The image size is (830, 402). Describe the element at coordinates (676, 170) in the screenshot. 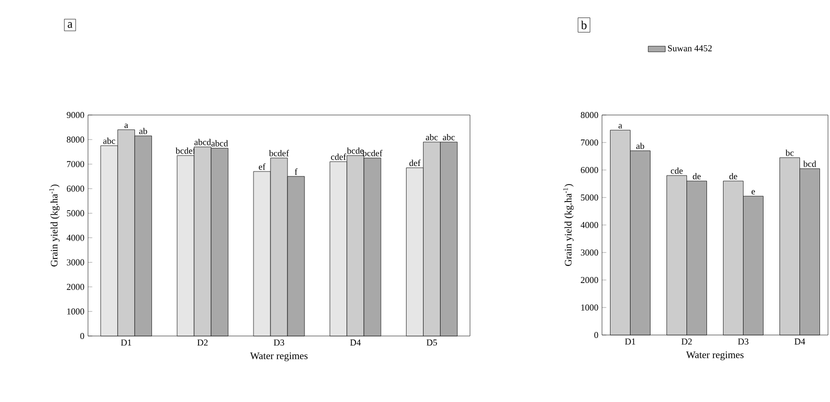

I see `data-label: cde` at that location.